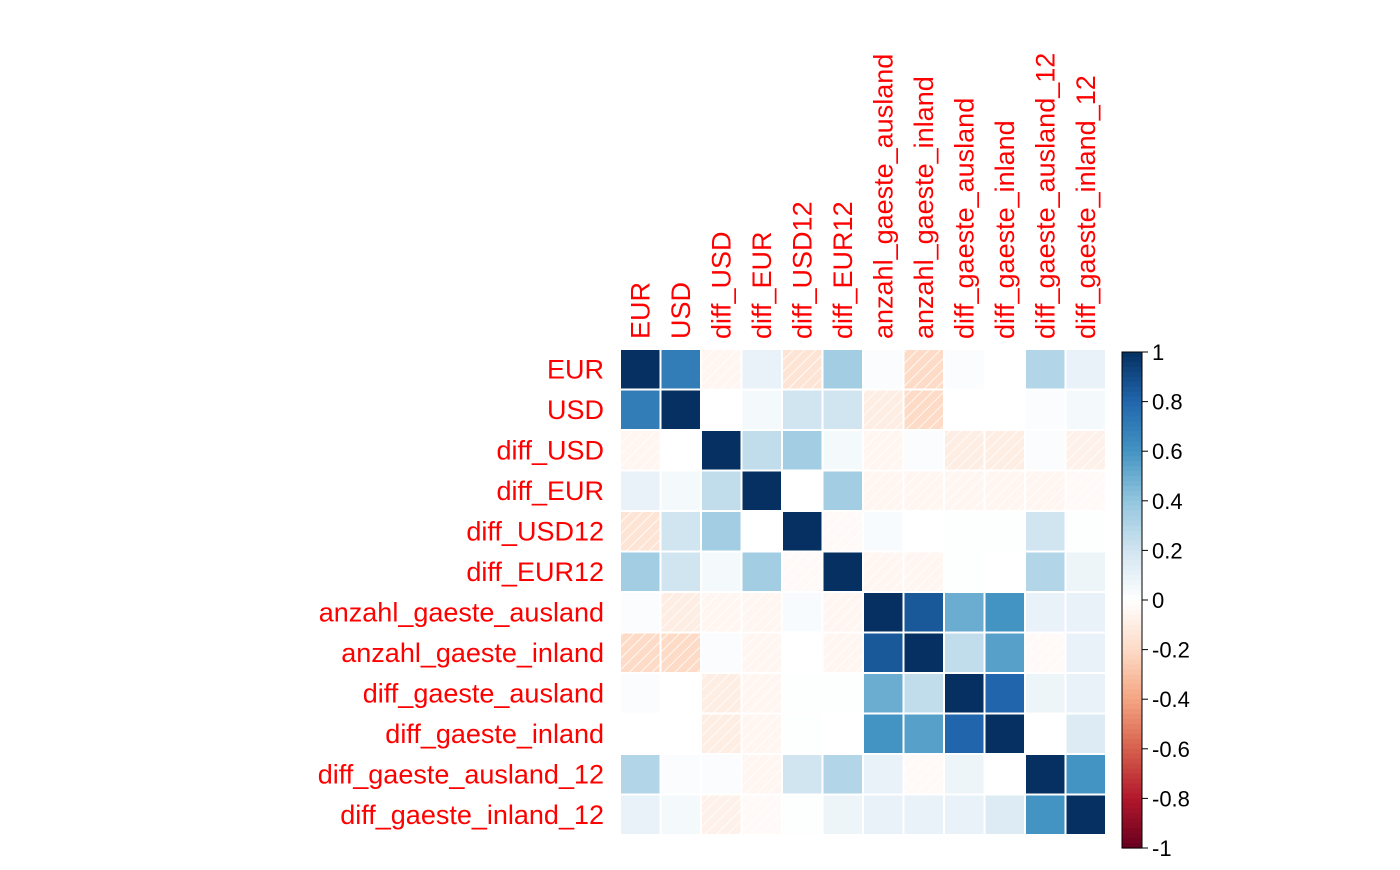  Describe the element at coordinates (1171, 798) in the screenshot. I see `colorbar-tick-label: -0.8` at that location.